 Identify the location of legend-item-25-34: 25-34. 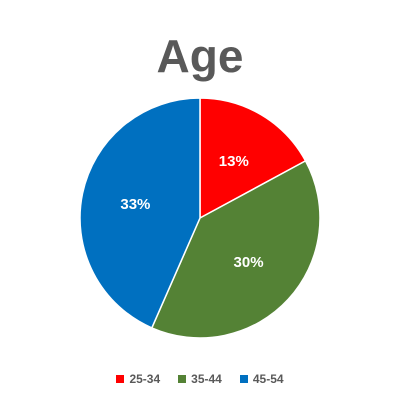
(138, 379).